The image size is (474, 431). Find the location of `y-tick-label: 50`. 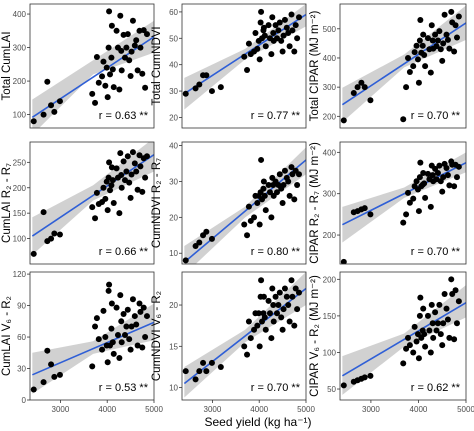

y-tick-label: 50 is located at coordinates (173, 38).